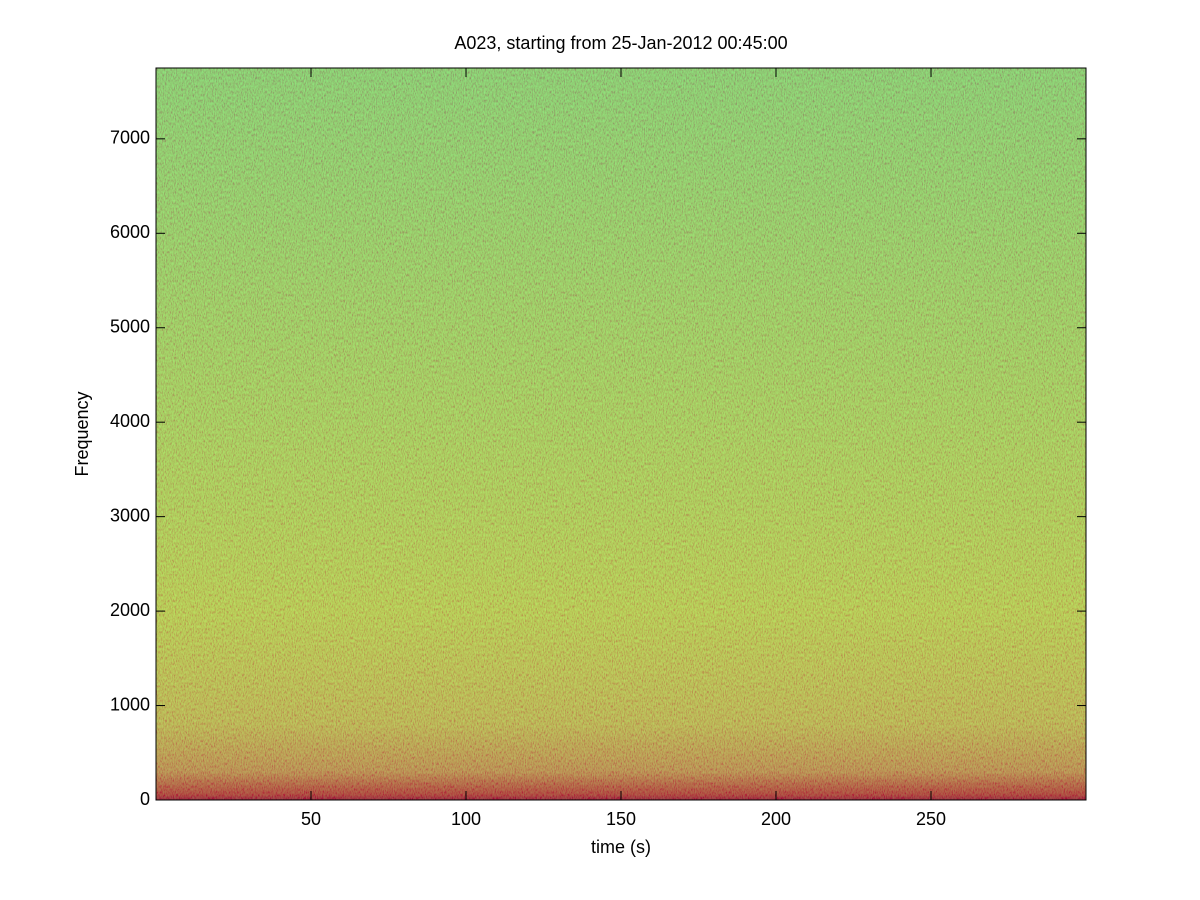 This screenshot has height=900, width=1200. Describe the element at coordinates (145, 799) in the screenshot. I see `y-tick-label: 0` at that location.